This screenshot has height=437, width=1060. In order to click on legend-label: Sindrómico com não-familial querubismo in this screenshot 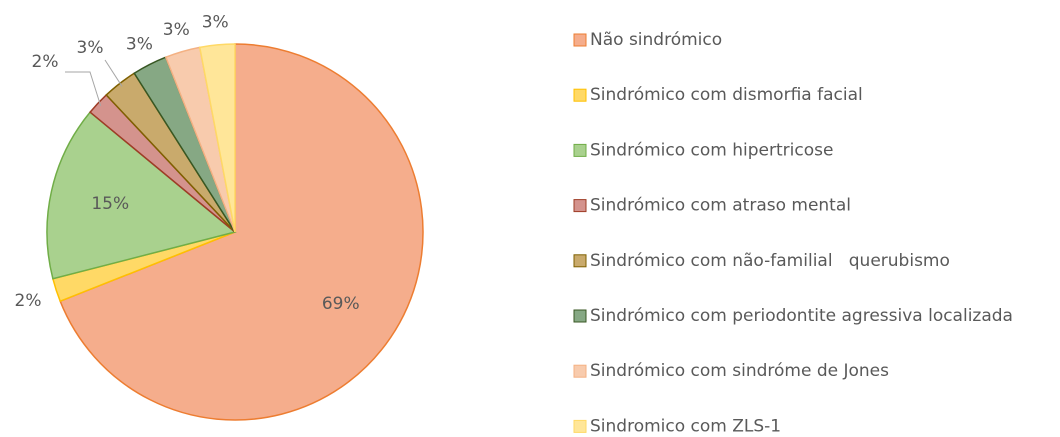, I will do `click(770, 261)`.